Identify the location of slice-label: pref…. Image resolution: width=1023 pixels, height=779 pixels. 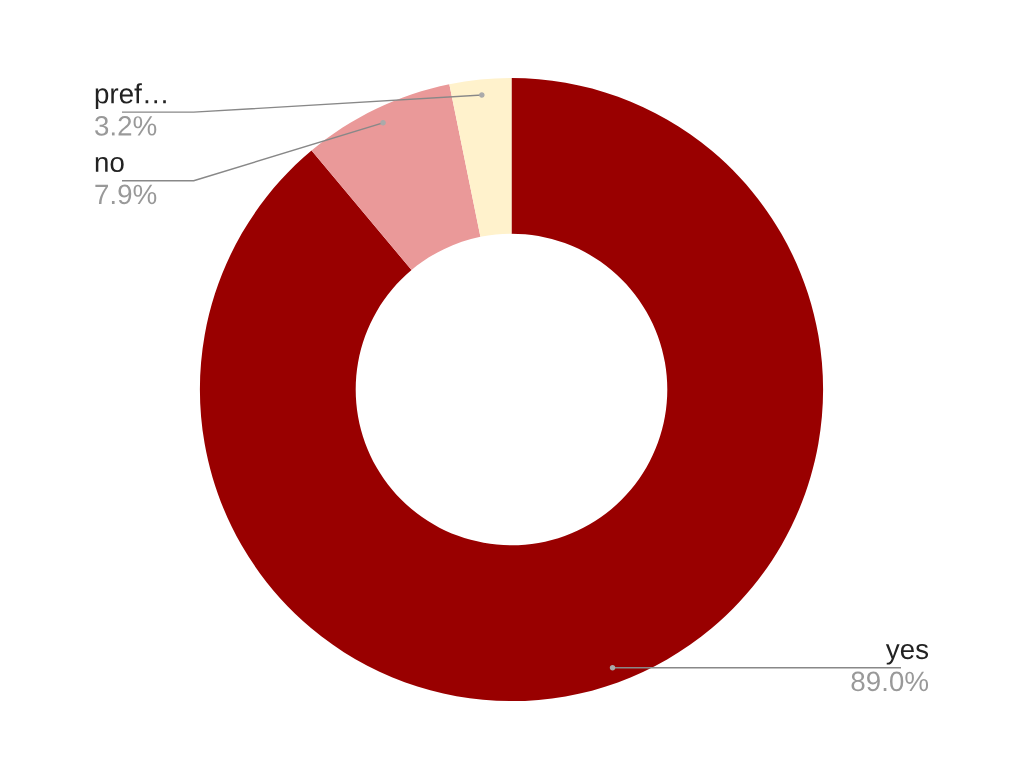
(130, 96).